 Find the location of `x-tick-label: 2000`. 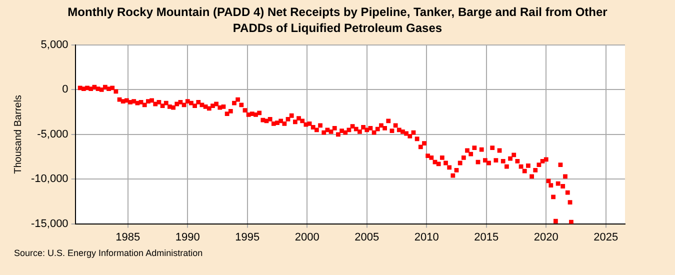

x-tick-label: 2000 is located at coordinates (307, 237).